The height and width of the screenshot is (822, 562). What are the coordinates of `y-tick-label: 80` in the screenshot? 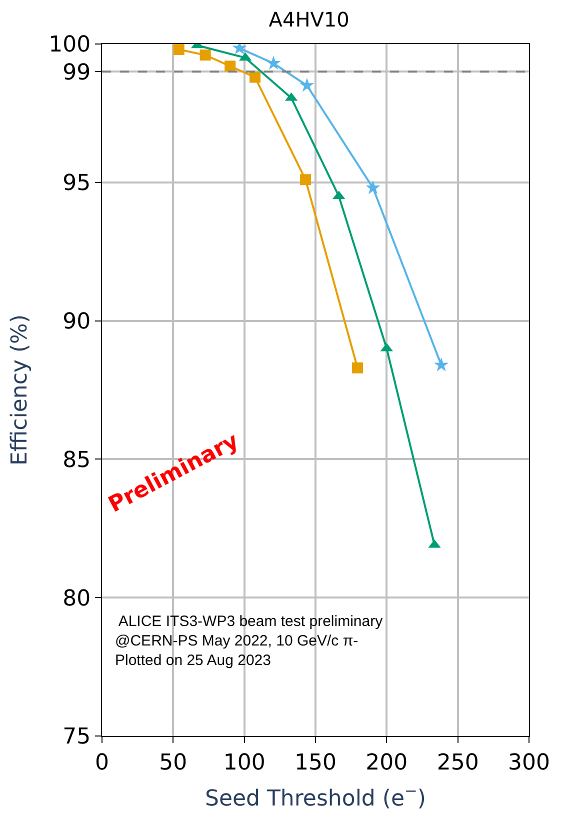 It's located at (76, 599).